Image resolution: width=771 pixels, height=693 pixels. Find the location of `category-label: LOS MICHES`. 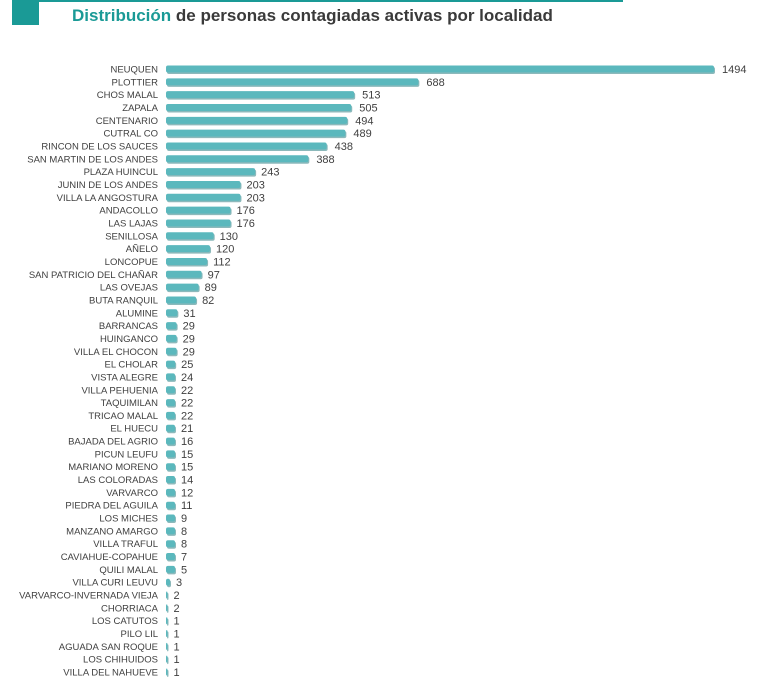

category-label: LOS MICHES is located at coordinates (128, 519).